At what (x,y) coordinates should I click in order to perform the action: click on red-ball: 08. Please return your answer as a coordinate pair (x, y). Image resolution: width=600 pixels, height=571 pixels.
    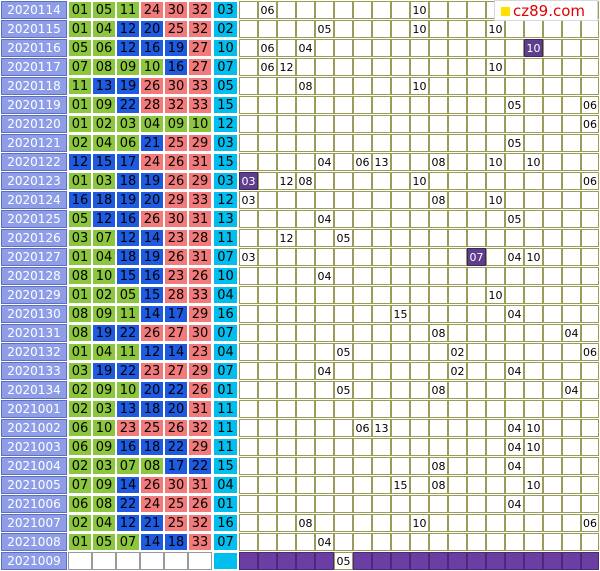
    Looking at the image, I should click on (80, 276).